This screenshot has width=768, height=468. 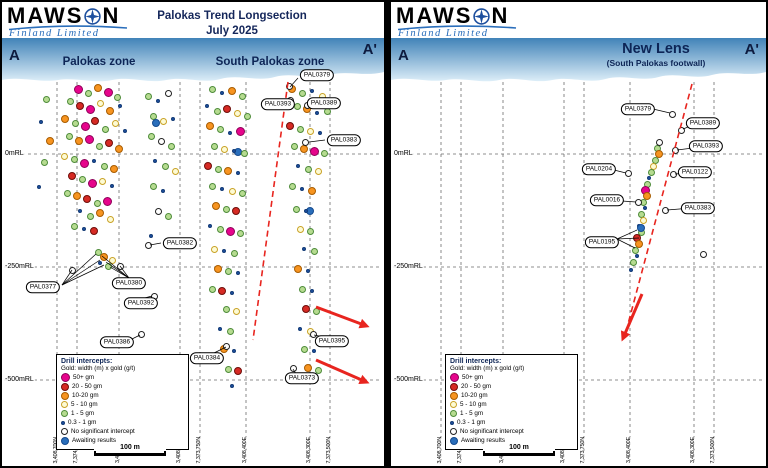 I want to click on legend-swatch-gold-50plus-gm, so click(x=454, y=377).